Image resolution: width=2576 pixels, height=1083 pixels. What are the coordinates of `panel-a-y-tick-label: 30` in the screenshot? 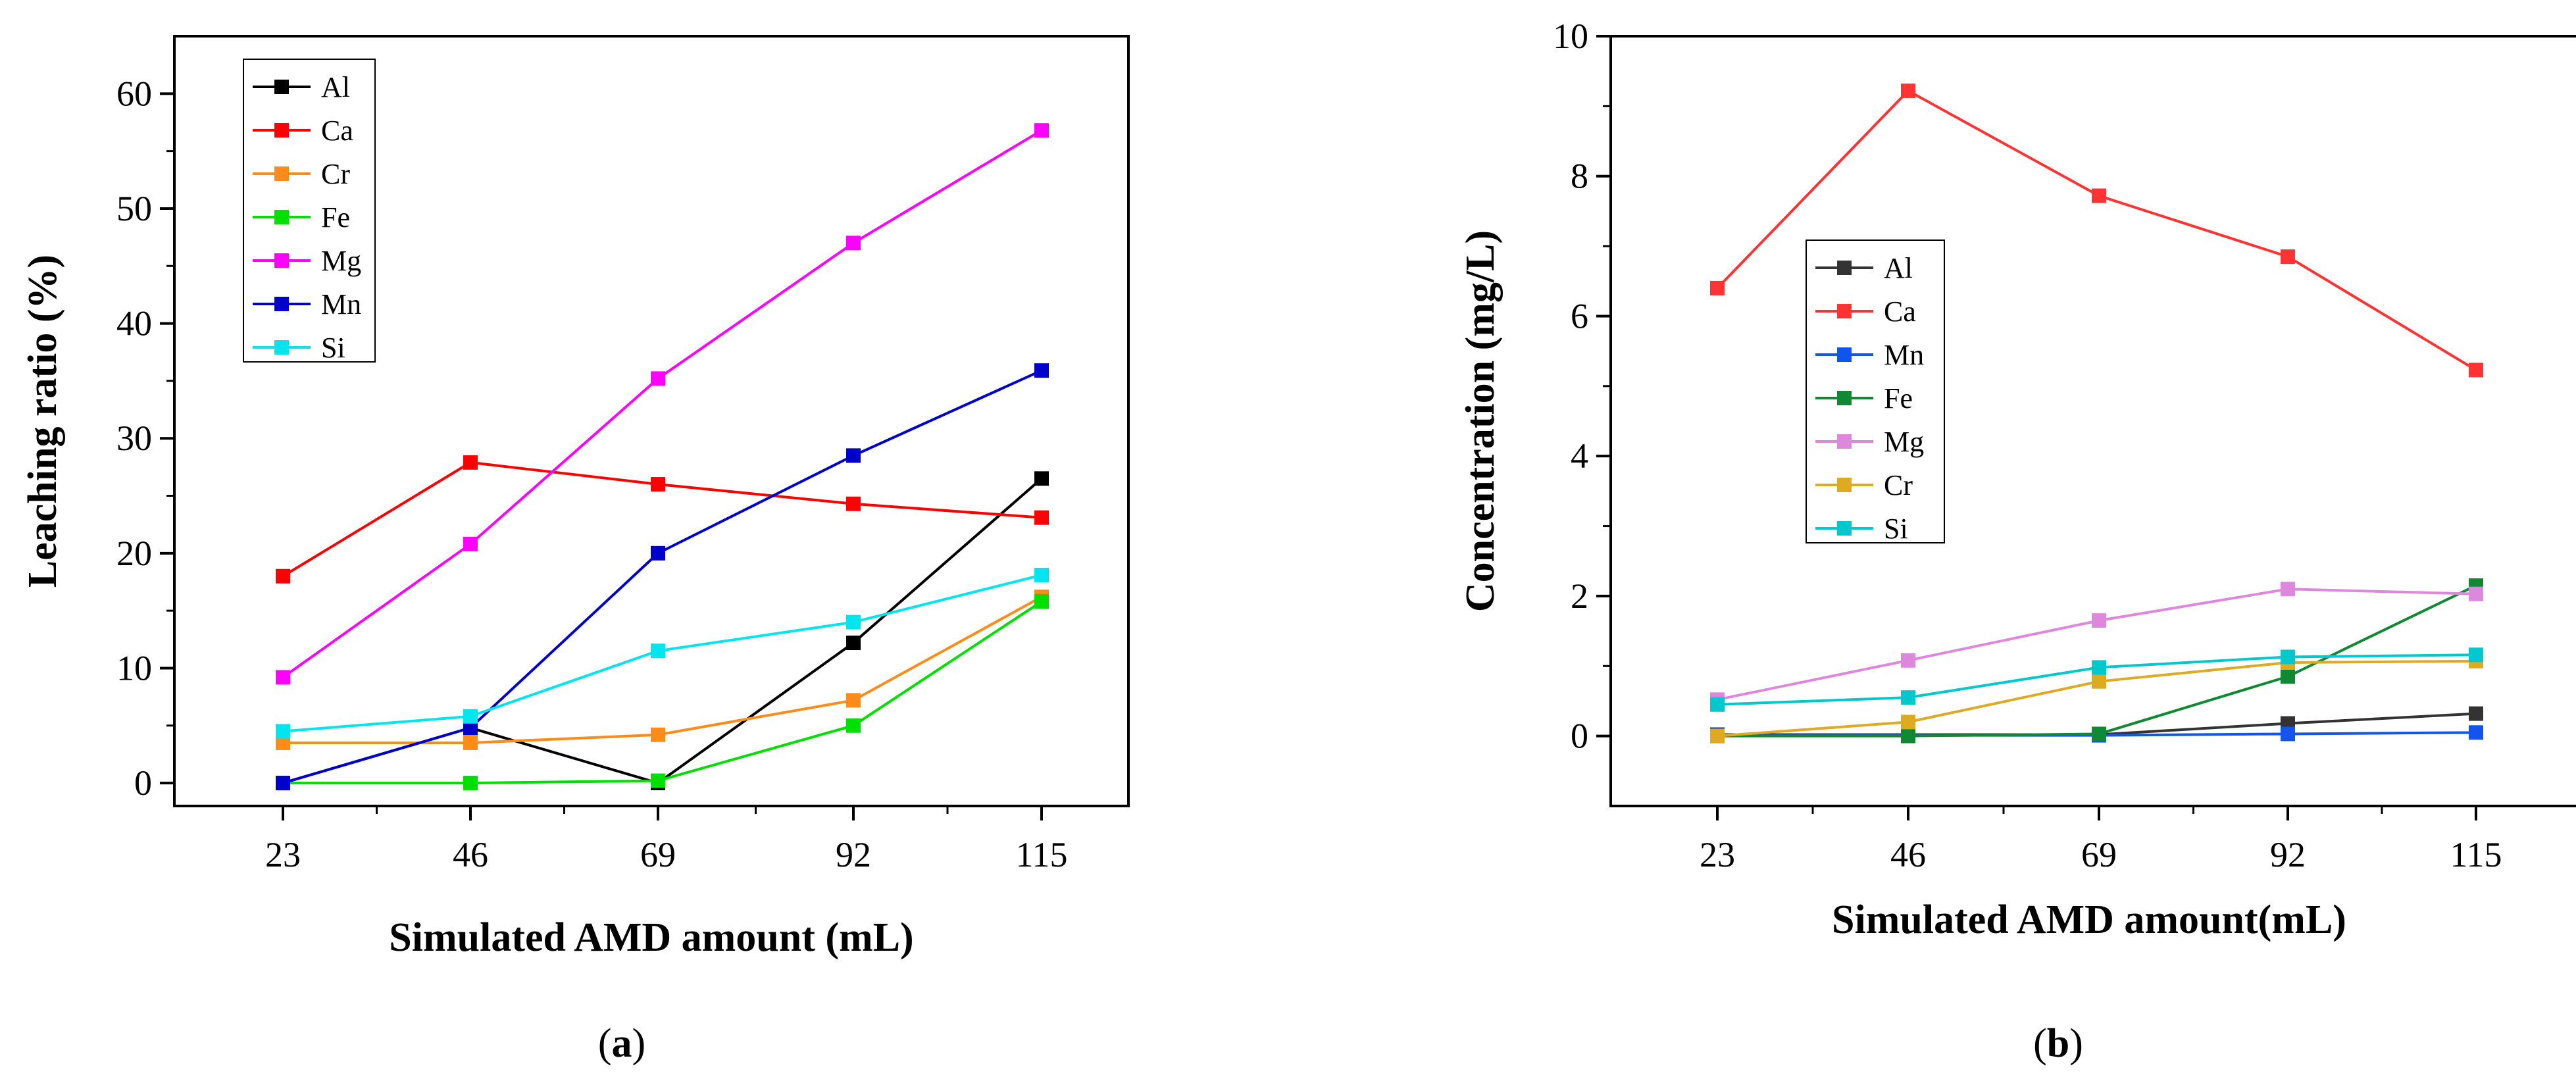 It's located at (134, 438).